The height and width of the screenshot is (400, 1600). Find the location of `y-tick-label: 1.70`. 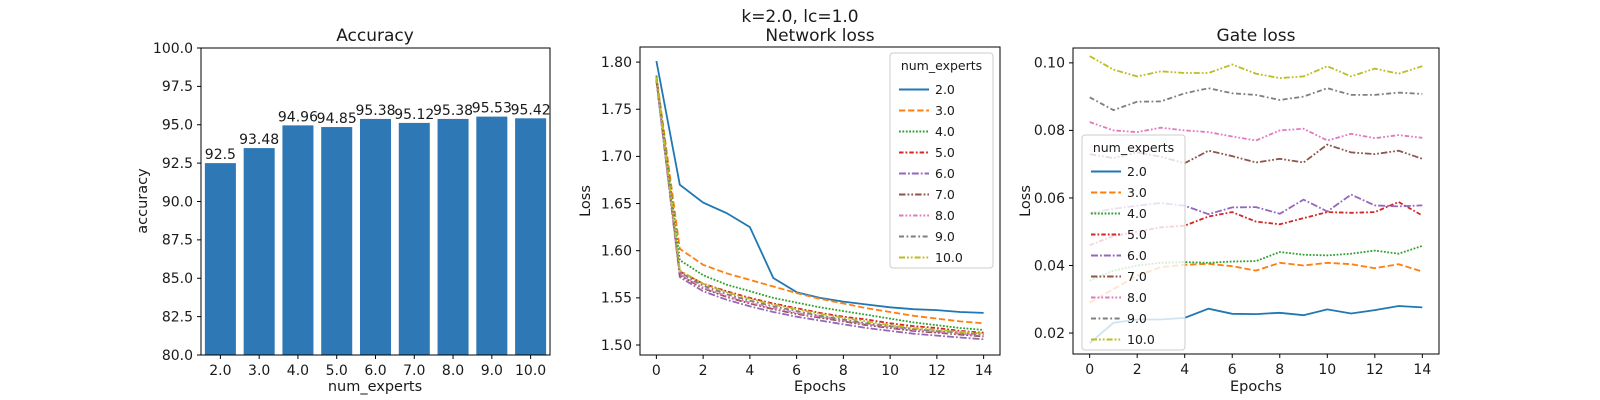

y-tick-label: 1.70 is located at coordinates (616, 157).